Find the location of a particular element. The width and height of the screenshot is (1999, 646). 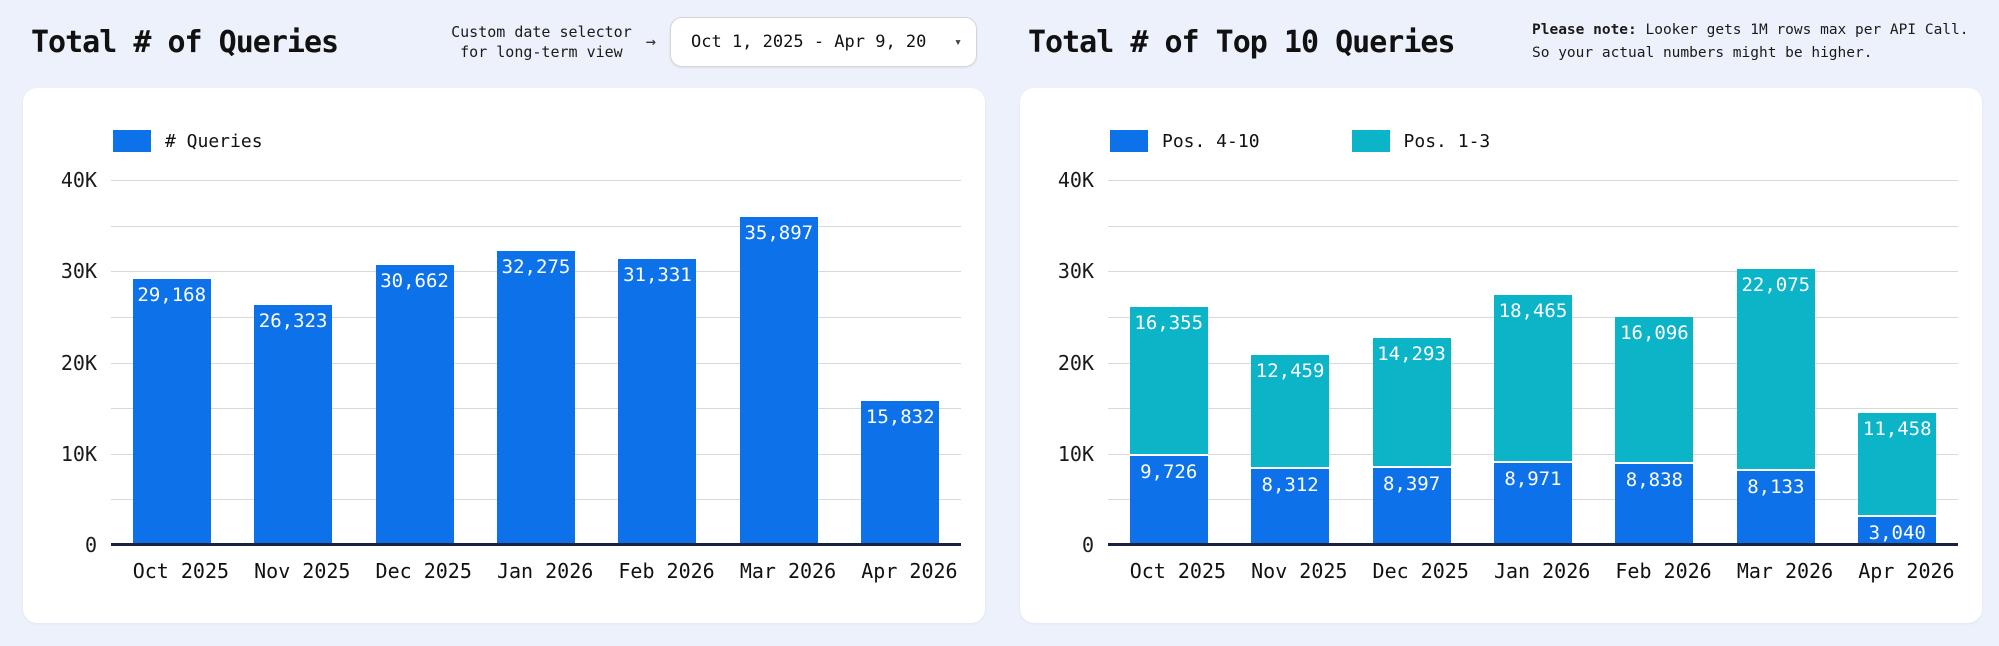

bar-segment--queries: 30,662 is located at coordinates (414, 405).